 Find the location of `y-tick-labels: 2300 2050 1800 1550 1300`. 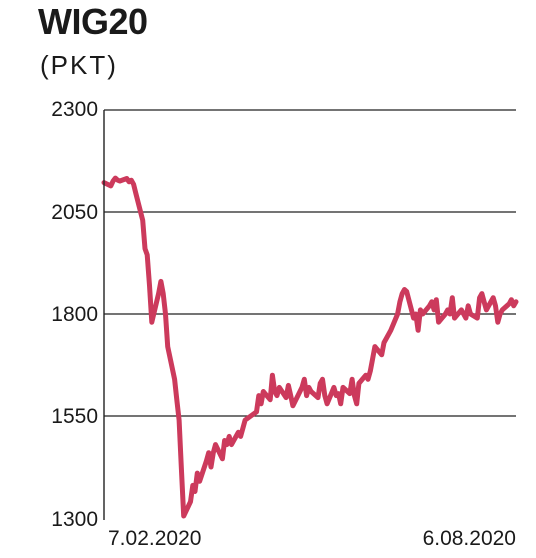

y-tick-labels: 2300 2050 1800 1550 1300 is located at coordinates (74, 314).